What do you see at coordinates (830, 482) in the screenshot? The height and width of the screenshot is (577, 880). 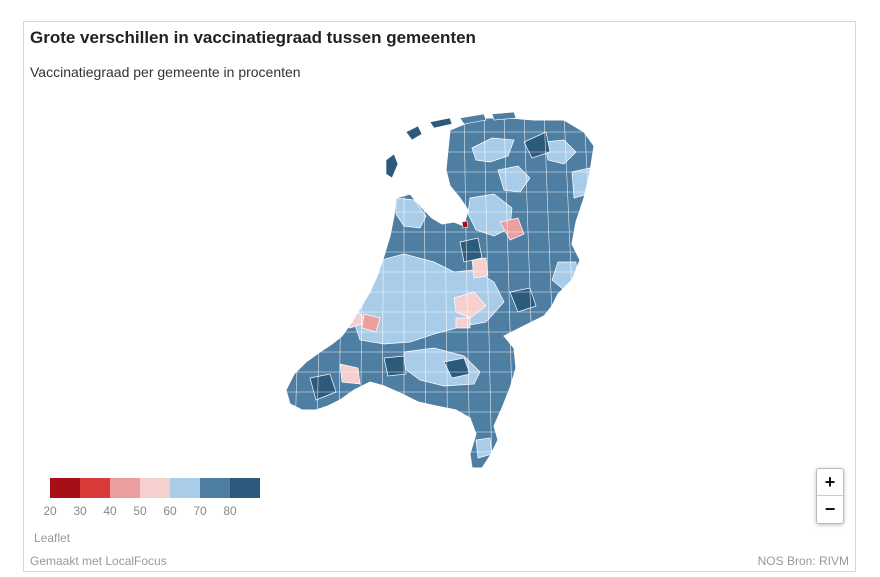 I see `zoom-in-button: +` at bounding box center [830, 482].